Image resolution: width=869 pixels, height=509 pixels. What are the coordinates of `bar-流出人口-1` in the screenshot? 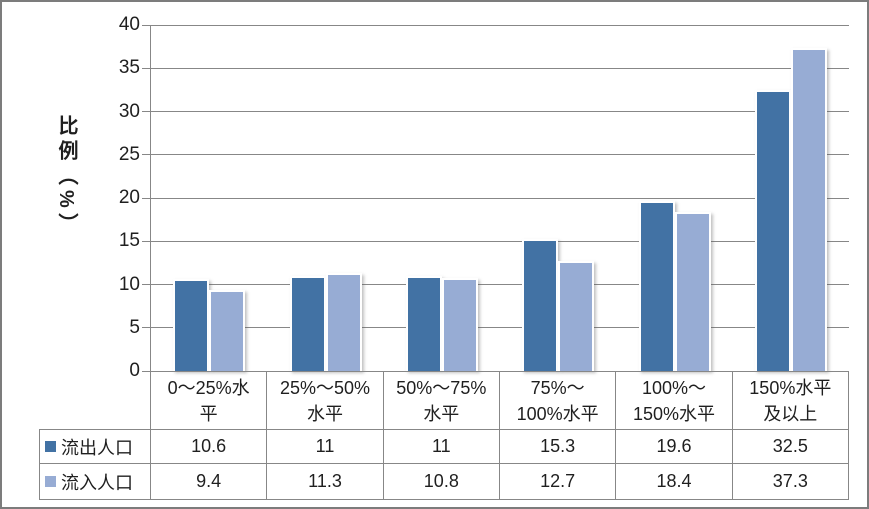 It's located at (307, 323).